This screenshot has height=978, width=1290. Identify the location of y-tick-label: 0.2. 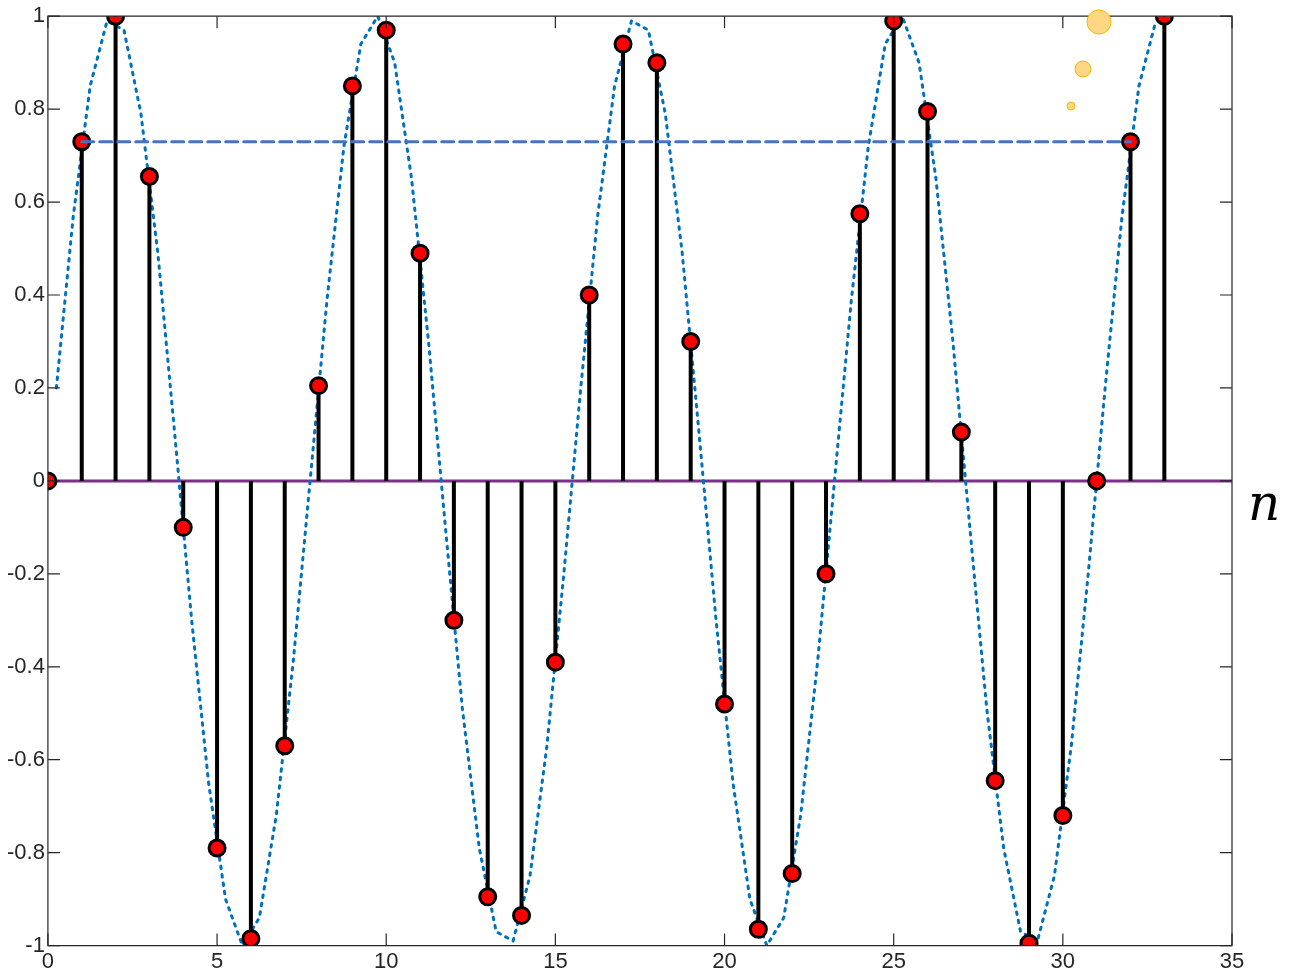
(29, 387).